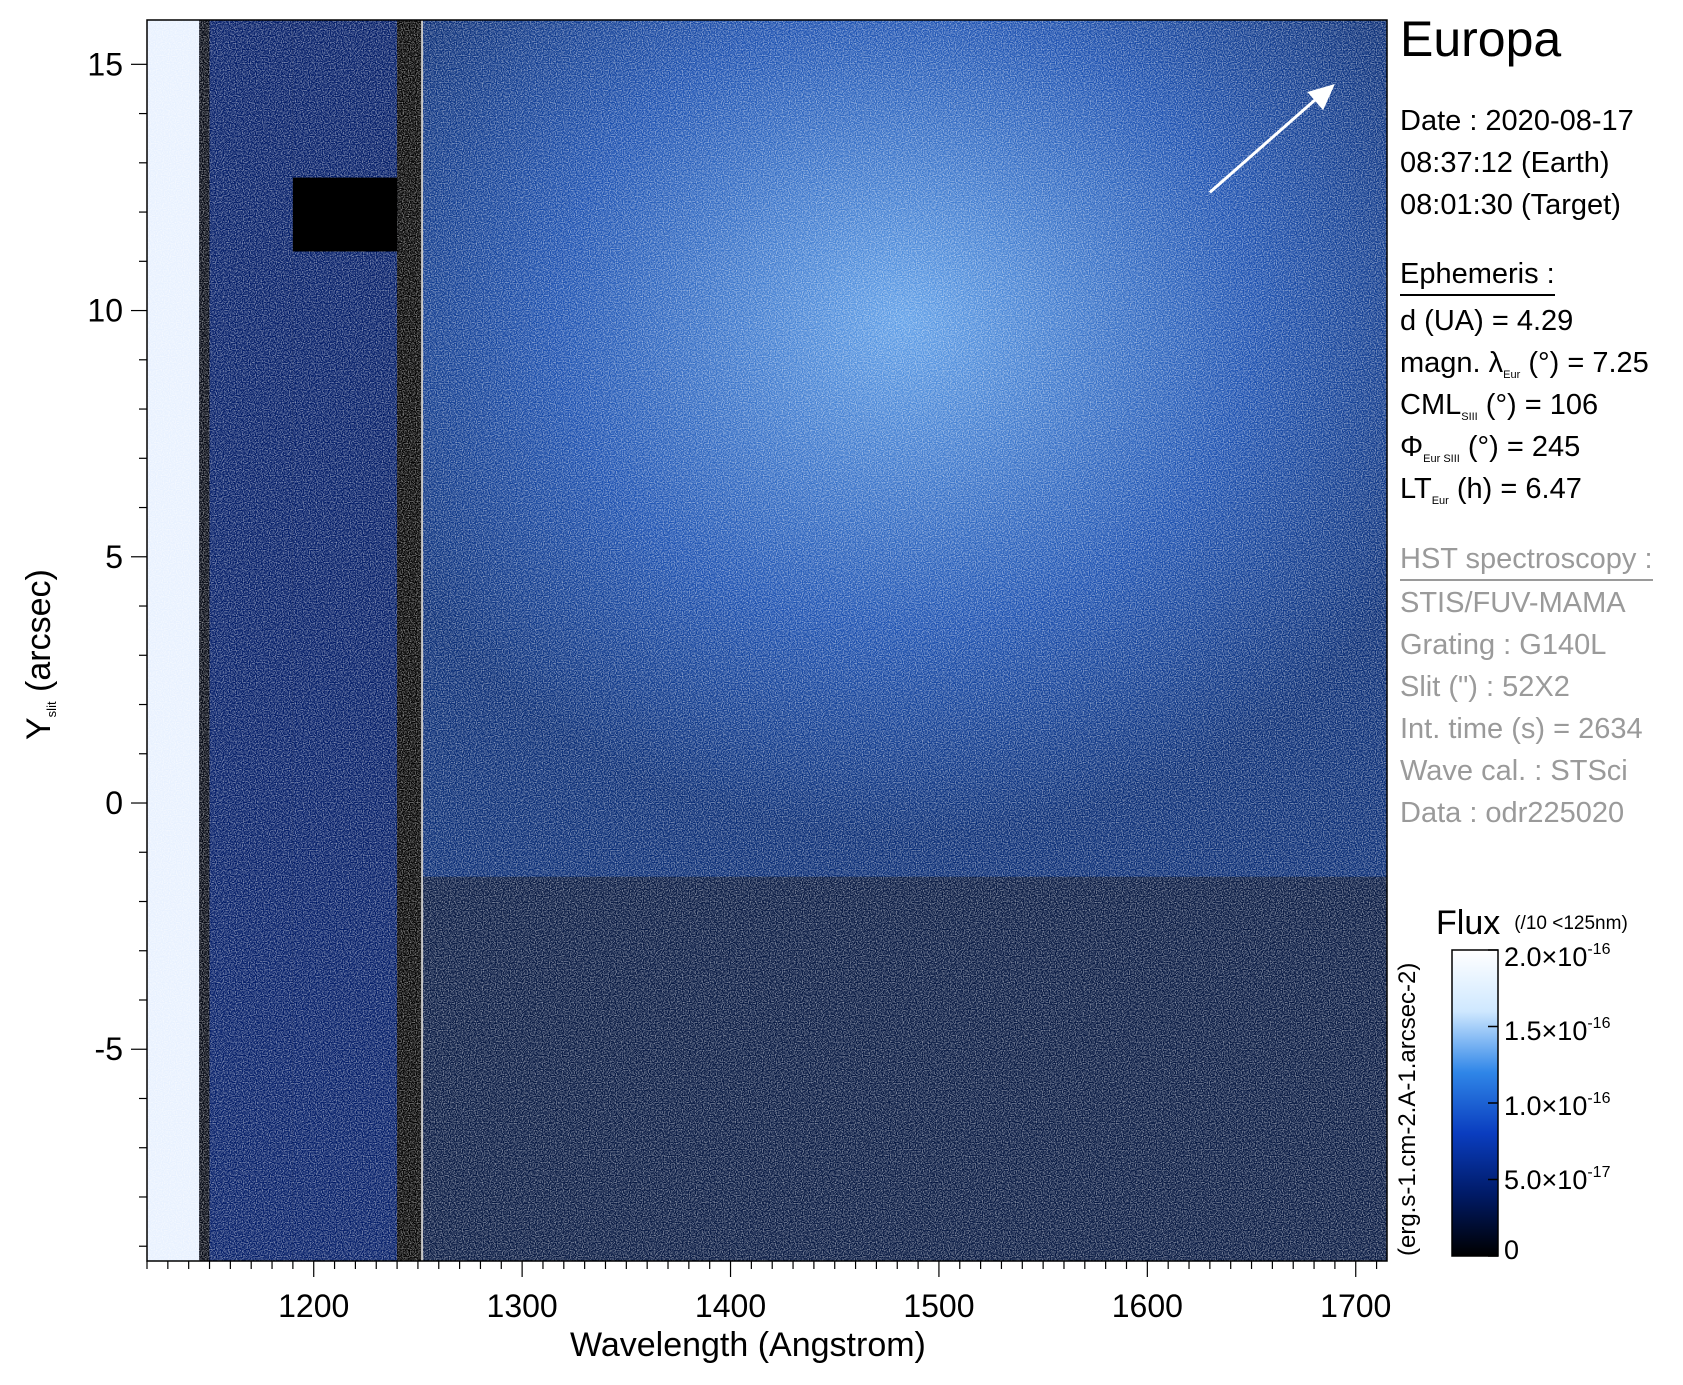 The width and height of the screenshot is (1683, 1385). Describe the element at coordinates (1490, 448) in the screenshot. I see `ephemeris-phi: ΦEur SIII (°) = 245` at that location.